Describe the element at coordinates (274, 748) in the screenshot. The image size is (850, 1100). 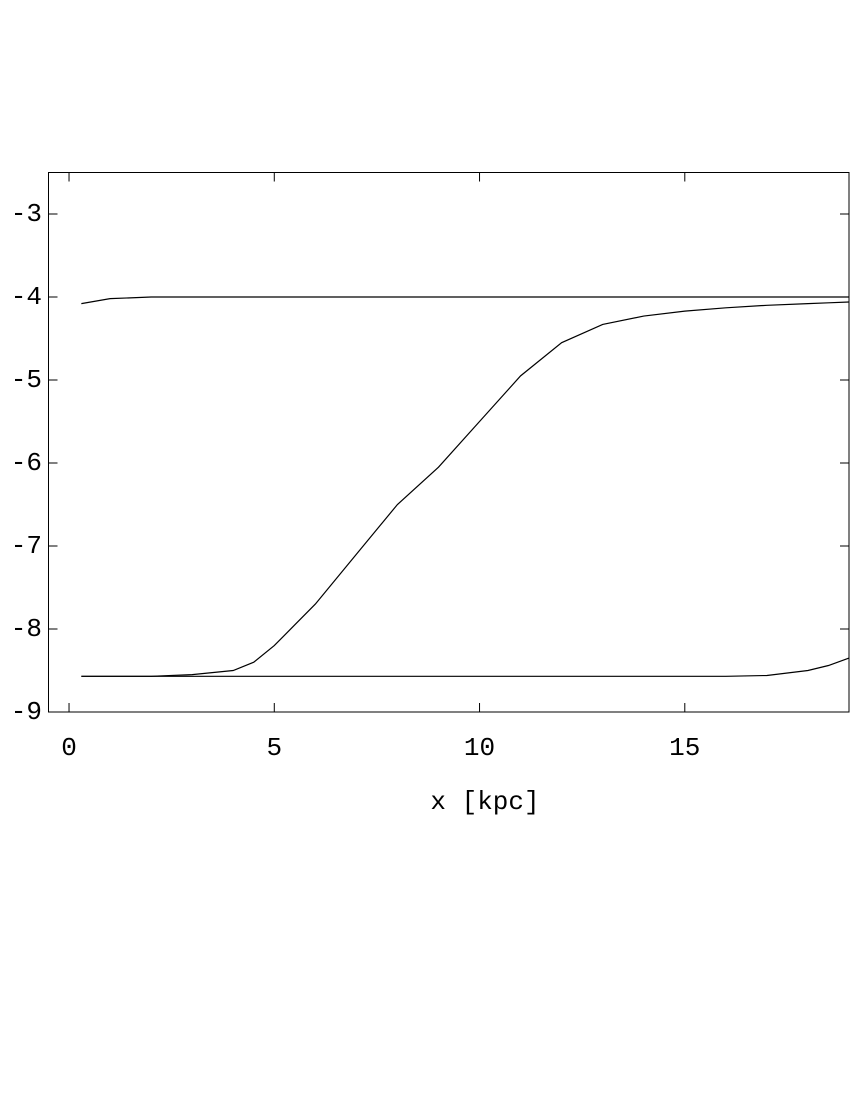
I see `x-tick-label: 5` at that location.